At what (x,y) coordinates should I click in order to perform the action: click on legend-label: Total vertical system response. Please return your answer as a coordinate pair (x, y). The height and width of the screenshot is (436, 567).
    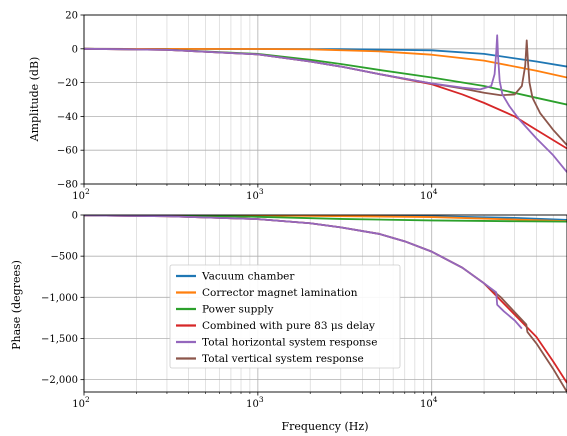
    Looking at the image, I should click on (283, 359).